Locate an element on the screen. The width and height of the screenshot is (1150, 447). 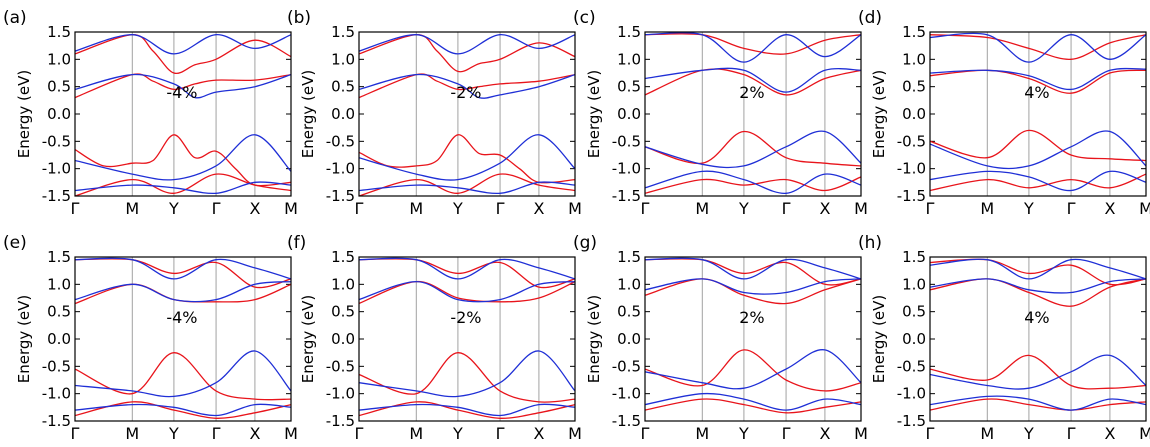
panel-label: (e) is located at coordinates (15, 243).